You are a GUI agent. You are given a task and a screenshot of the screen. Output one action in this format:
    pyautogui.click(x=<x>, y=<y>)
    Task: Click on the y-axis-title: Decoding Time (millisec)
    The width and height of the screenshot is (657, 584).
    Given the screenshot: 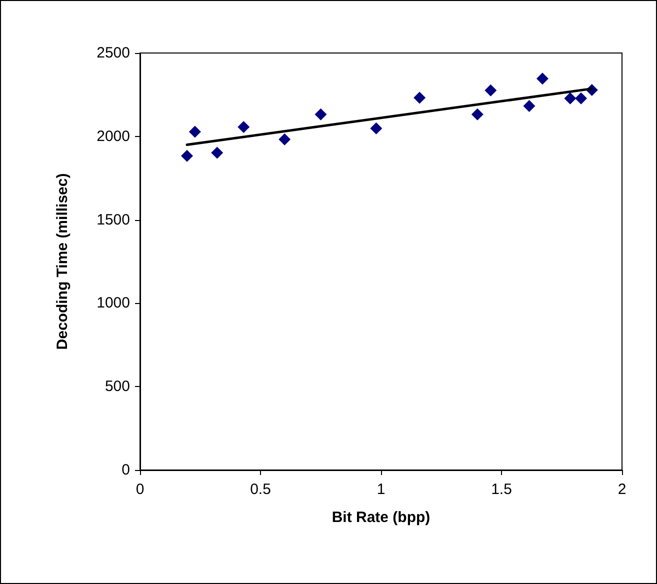 What is the action you would take?
    pyautogui.click(x=62, y=261)
    